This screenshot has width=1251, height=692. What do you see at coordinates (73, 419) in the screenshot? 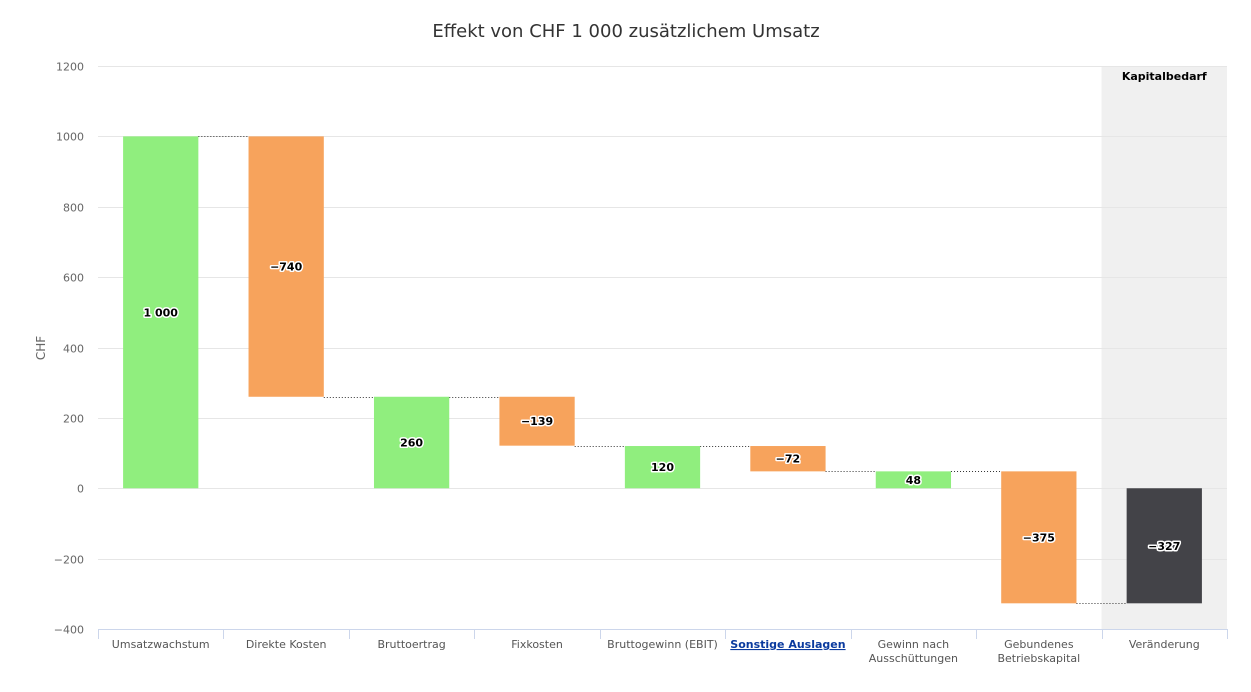
I see `y-tick-label: 200` at bounding box center [73, 419].